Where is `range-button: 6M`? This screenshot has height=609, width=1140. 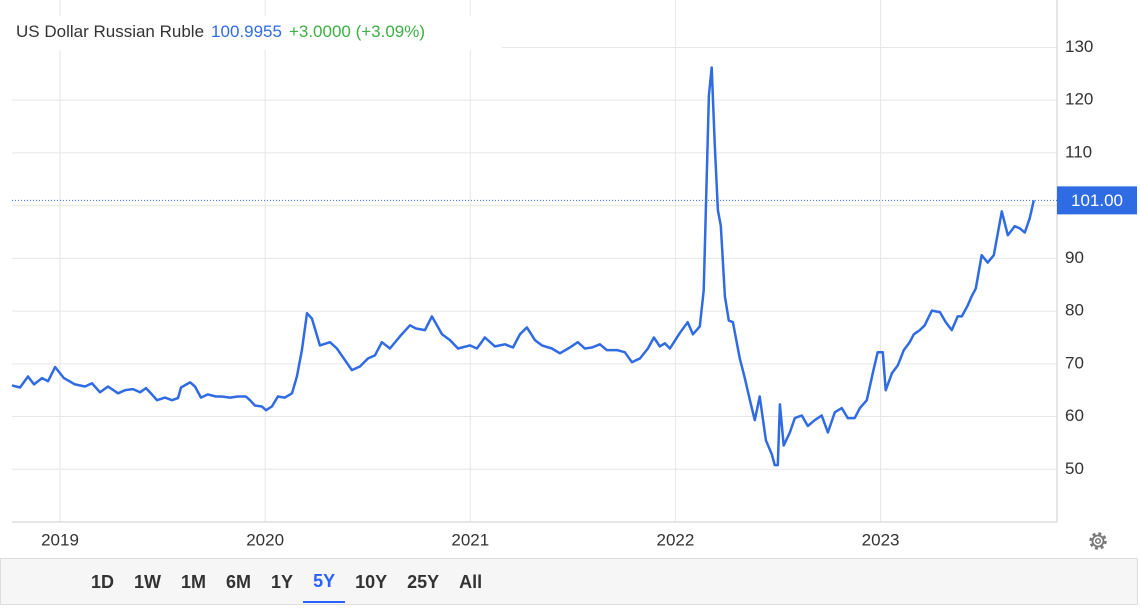 range-button: 6M is located at coordinates (239, 581).